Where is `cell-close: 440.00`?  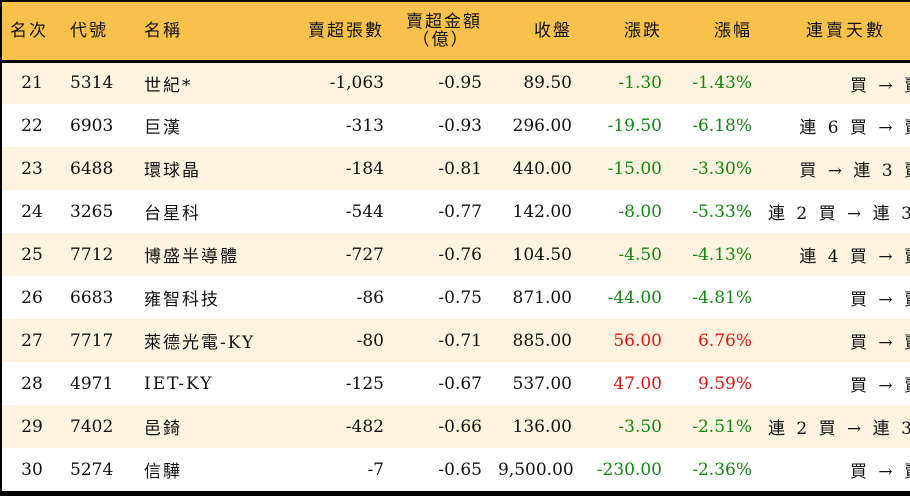
cell-close: 440.00 is located at coordinates (542, 168).